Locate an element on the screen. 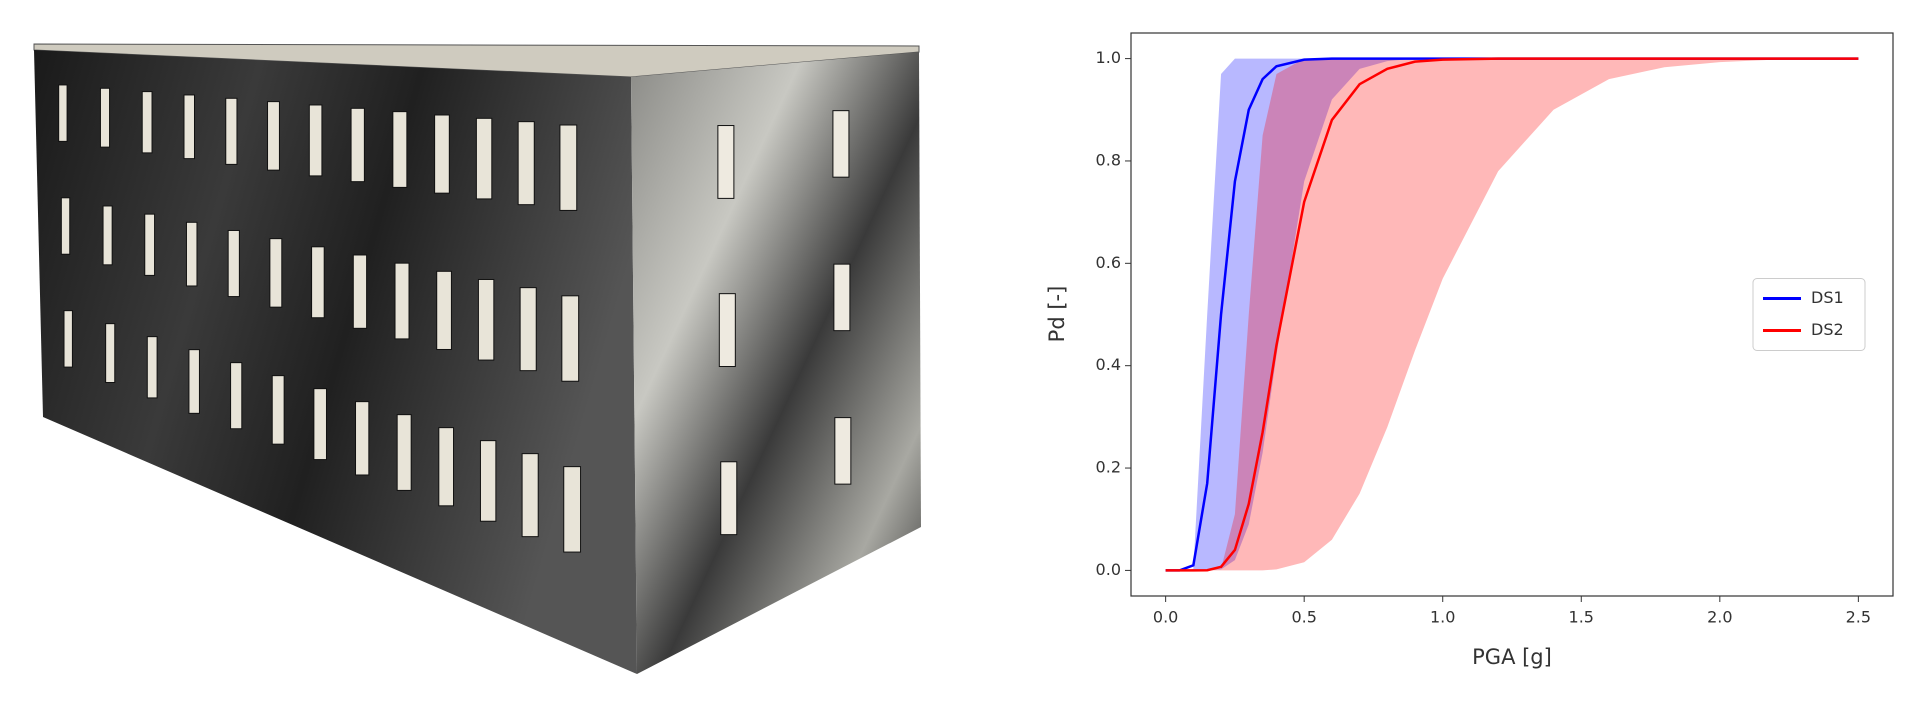 The width and height of the screenshot is (1920, 708). x-tick-label: 1.0 is located at coordinates (1442, 617).